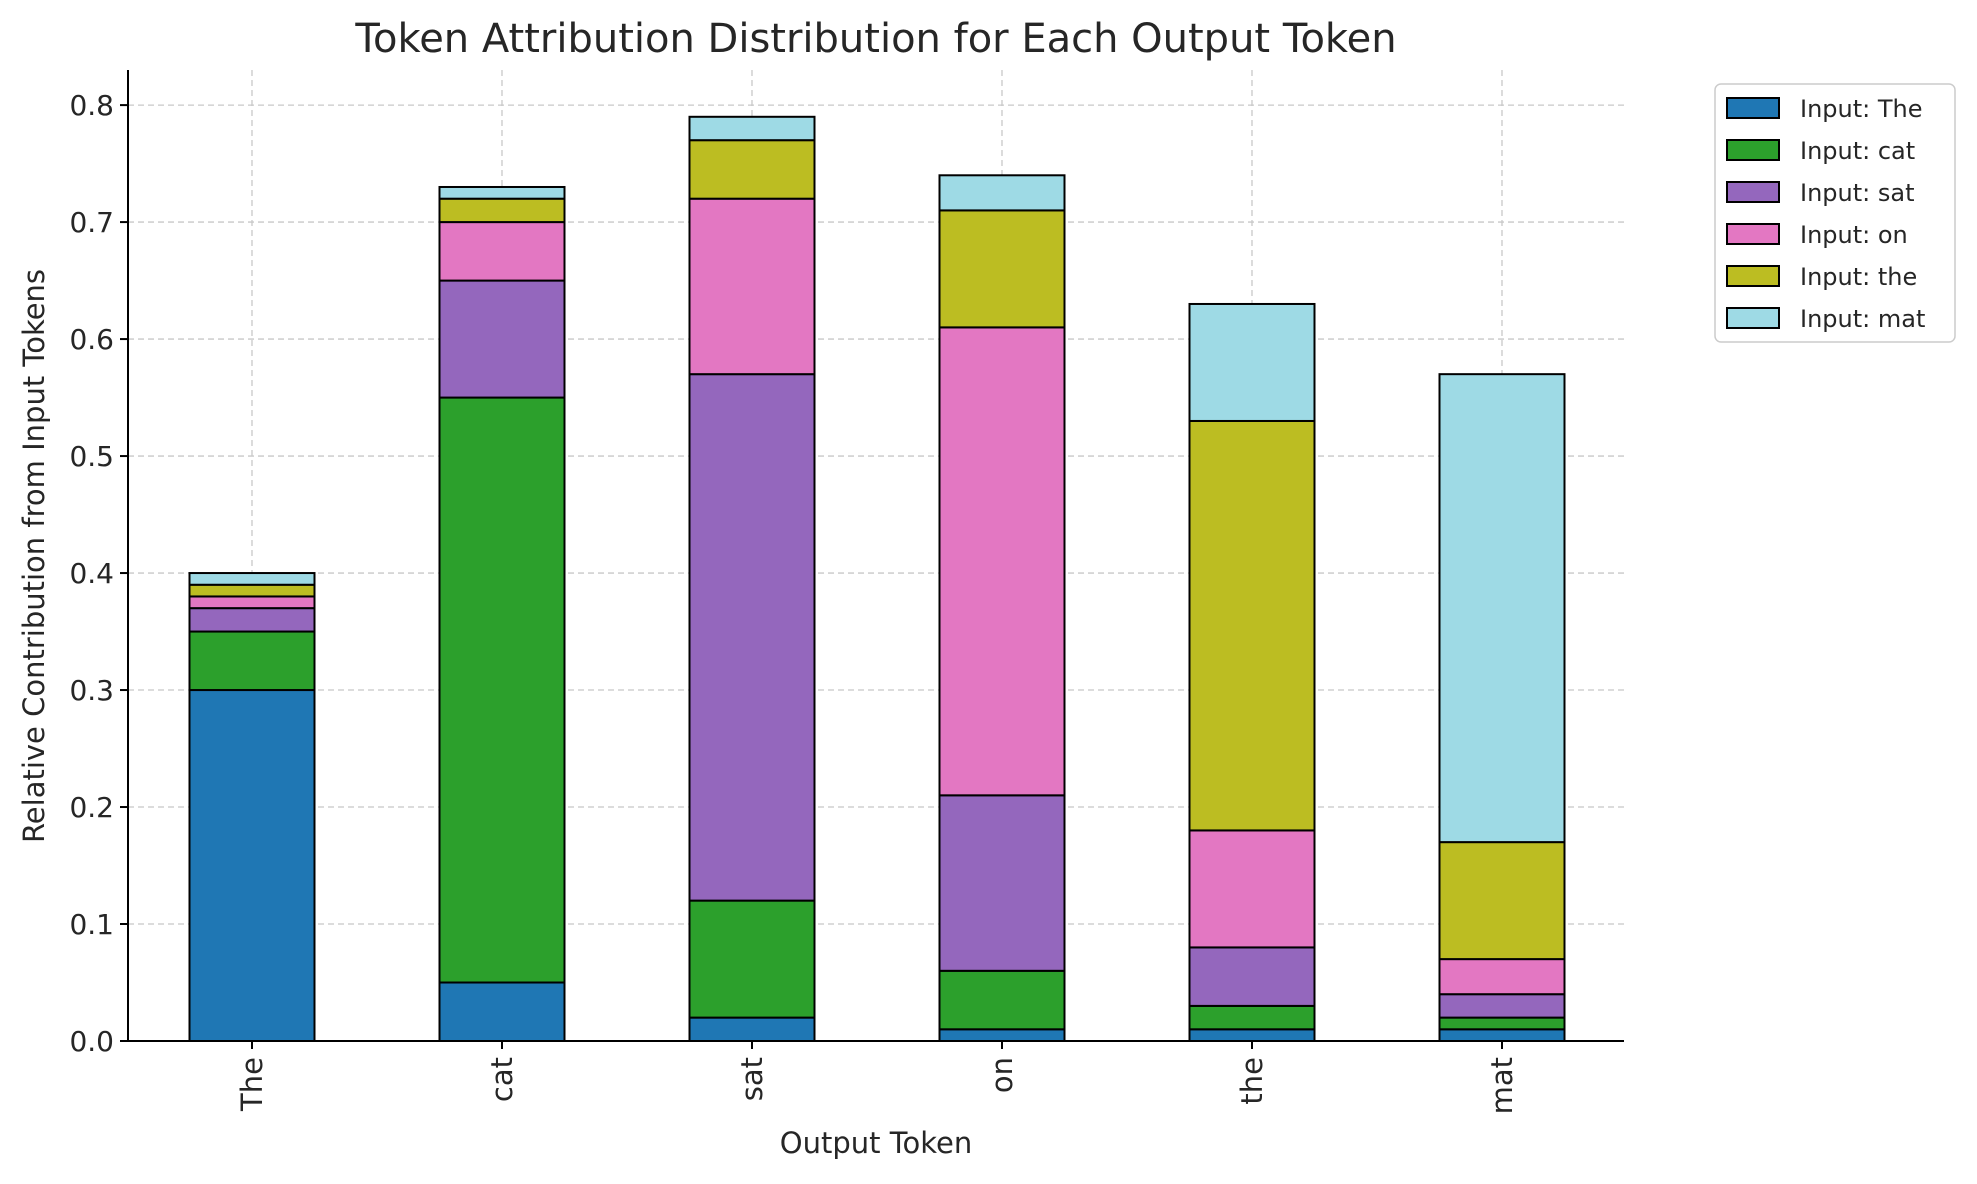 The image size is (1977, 1184). Describe the element at coordinates (91, 456) in the screenshot. I see `y-tick-label: 0.5` at that location.